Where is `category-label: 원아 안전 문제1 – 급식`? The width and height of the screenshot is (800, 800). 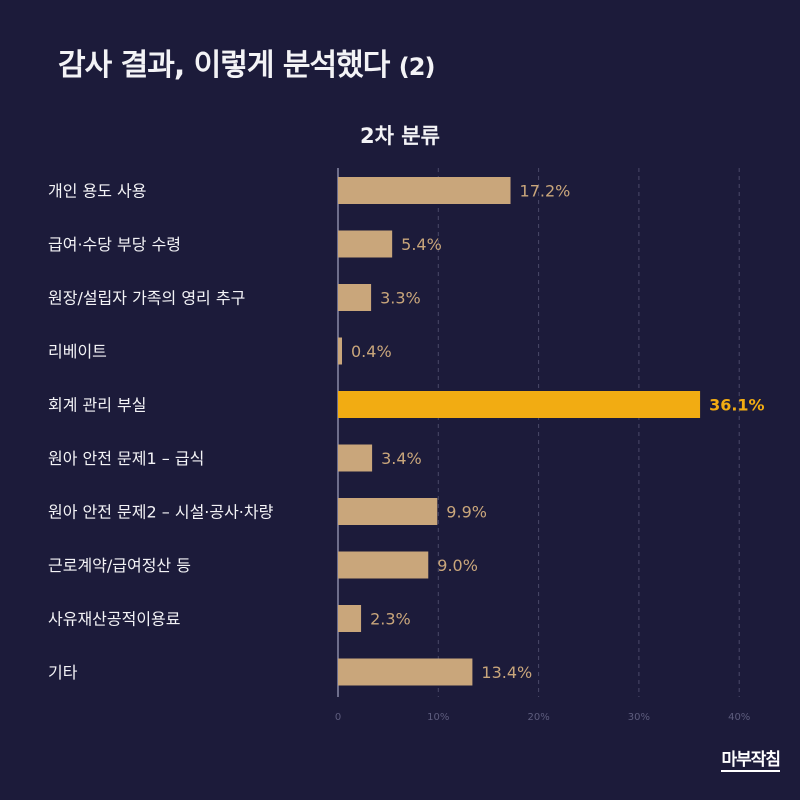 category-label: 원아 안전 문제1 – 급식 is located at coordinates (126, 458).